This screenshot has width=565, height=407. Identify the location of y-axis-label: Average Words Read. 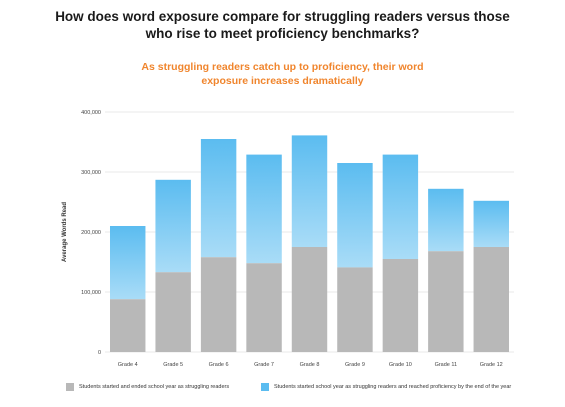
(65, 232).